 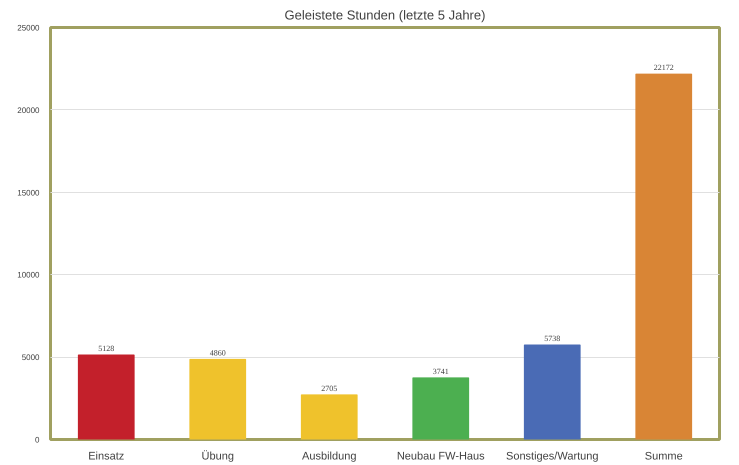 I want to click on x-tick-label: Neubau FW-Haus, so click(x=441, y=456).